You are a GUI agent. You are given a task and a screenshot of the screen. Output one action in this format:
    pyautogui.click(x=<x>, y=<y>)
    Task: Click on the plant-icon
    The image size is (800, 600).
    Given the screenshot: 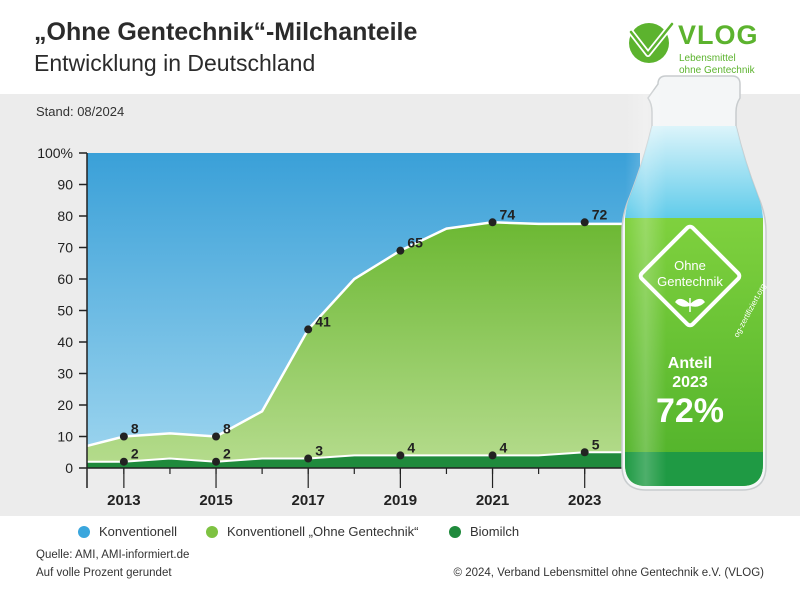 What is the action you would take?
    pyautogui.click(x=690, y=305)
    